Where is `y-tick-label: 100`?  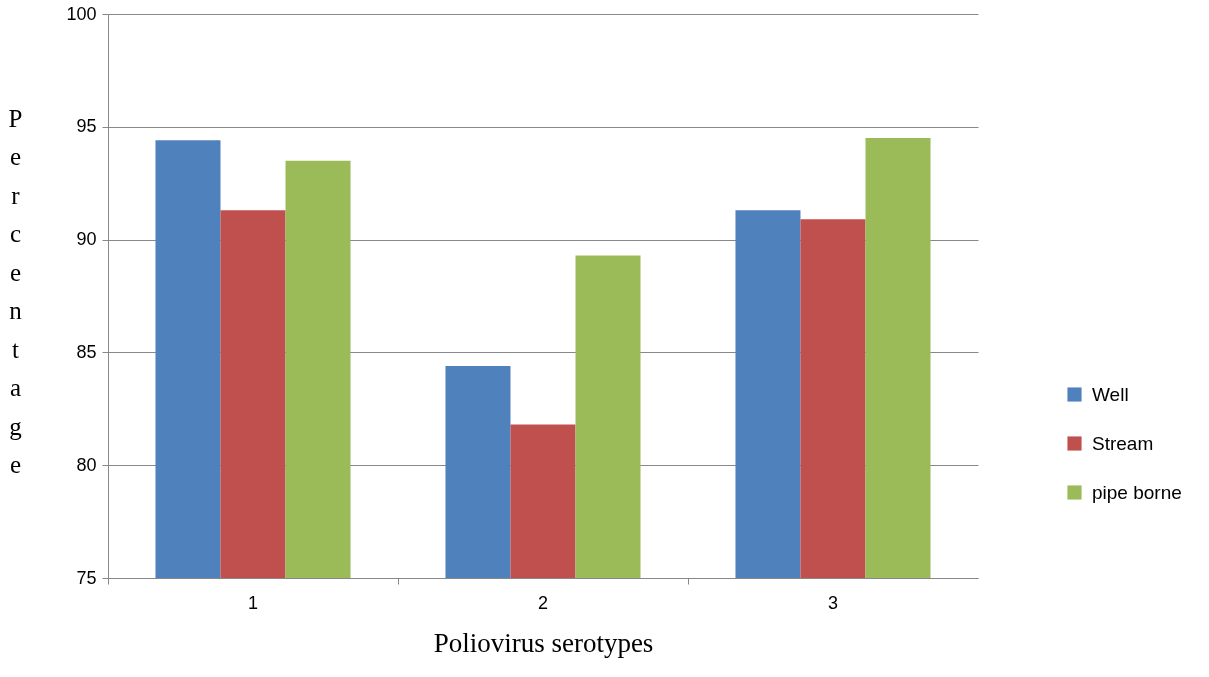
y-tick-label: 100 is located at coordinates (81, 13).